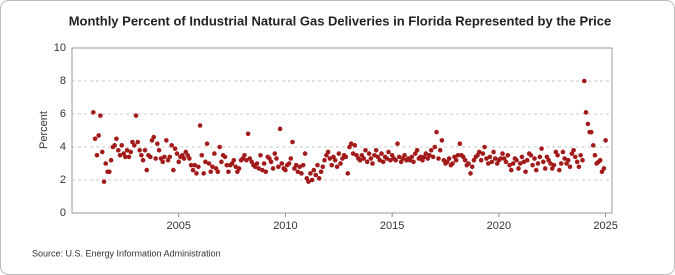 Image resolution: width=675 pixels, height=275 pixels. I want to click on y-tick-label: 4, so click(63, 147).